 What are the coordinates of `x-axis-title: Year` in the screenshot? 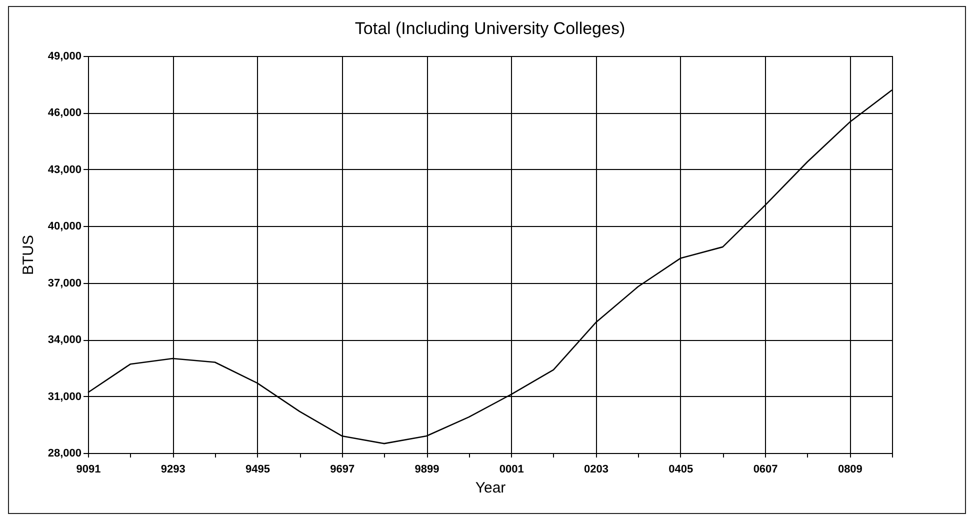 It's located at (490, 488).